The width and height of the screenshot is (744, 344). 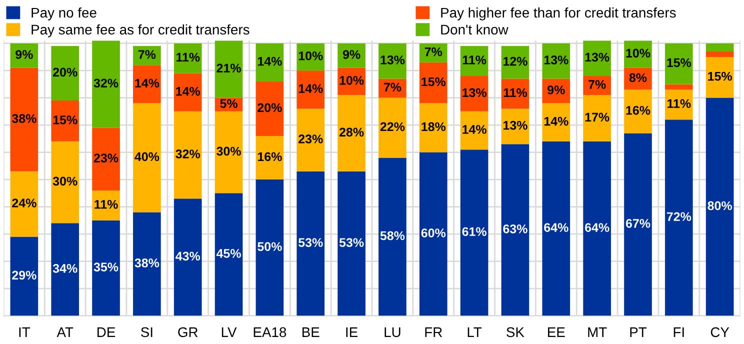 What do you see at coordinates (433, 233) in the screenshot?
I see `data-label: 60%` at bounding box center [433, 233].